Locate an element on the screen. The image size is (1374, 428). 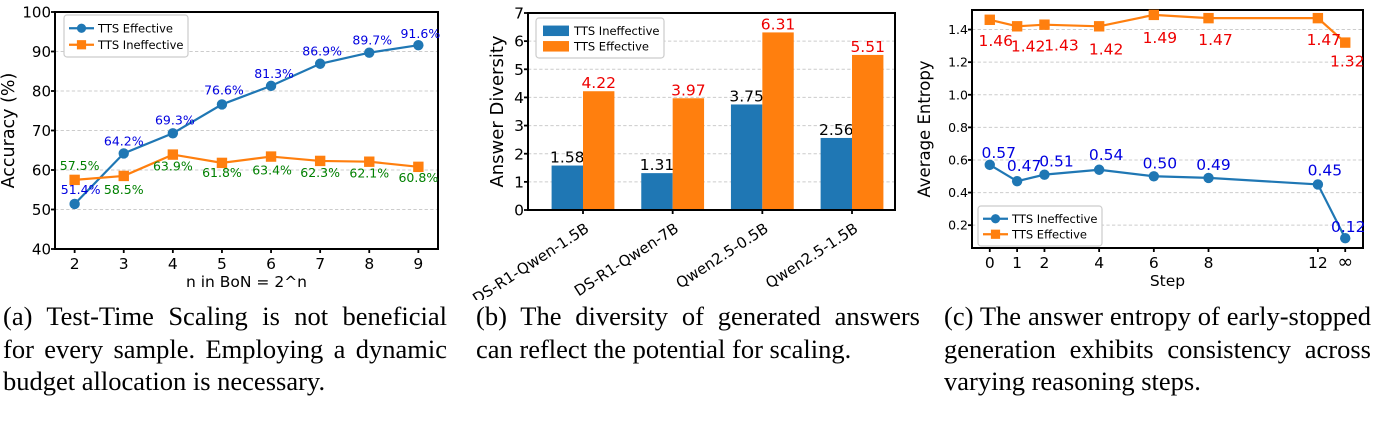
y-tick-label: 40 is located at coordinates (41, 249).